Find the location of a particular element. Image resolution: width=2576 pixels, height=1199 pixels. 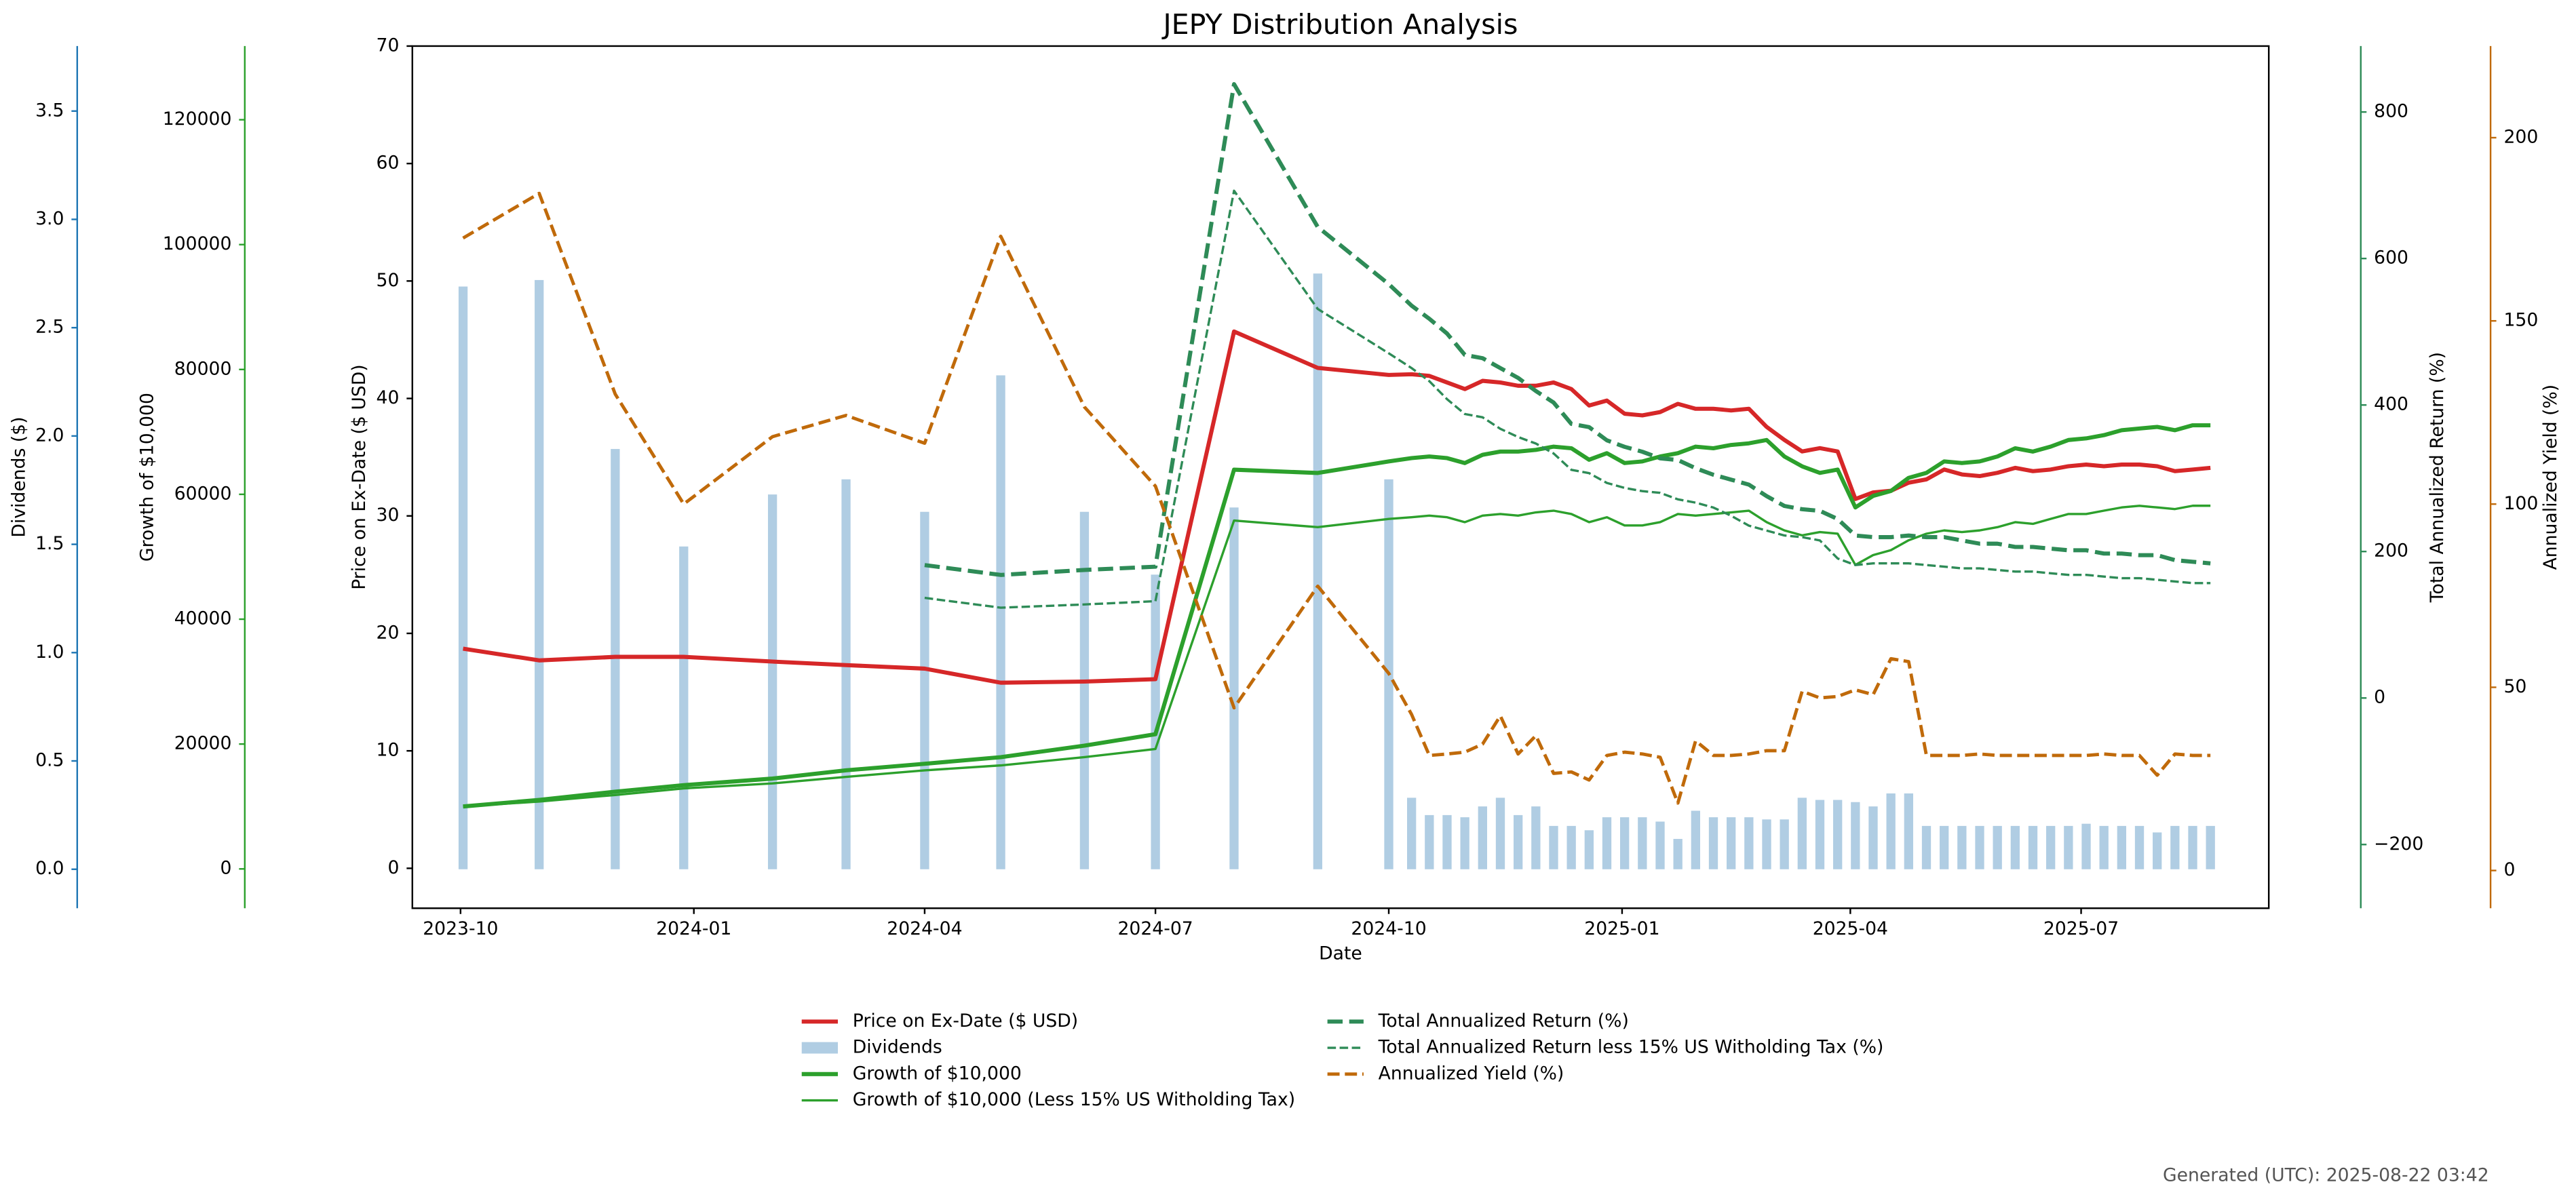

y-tick-label: 150 is located at coordinates (2520, 320).